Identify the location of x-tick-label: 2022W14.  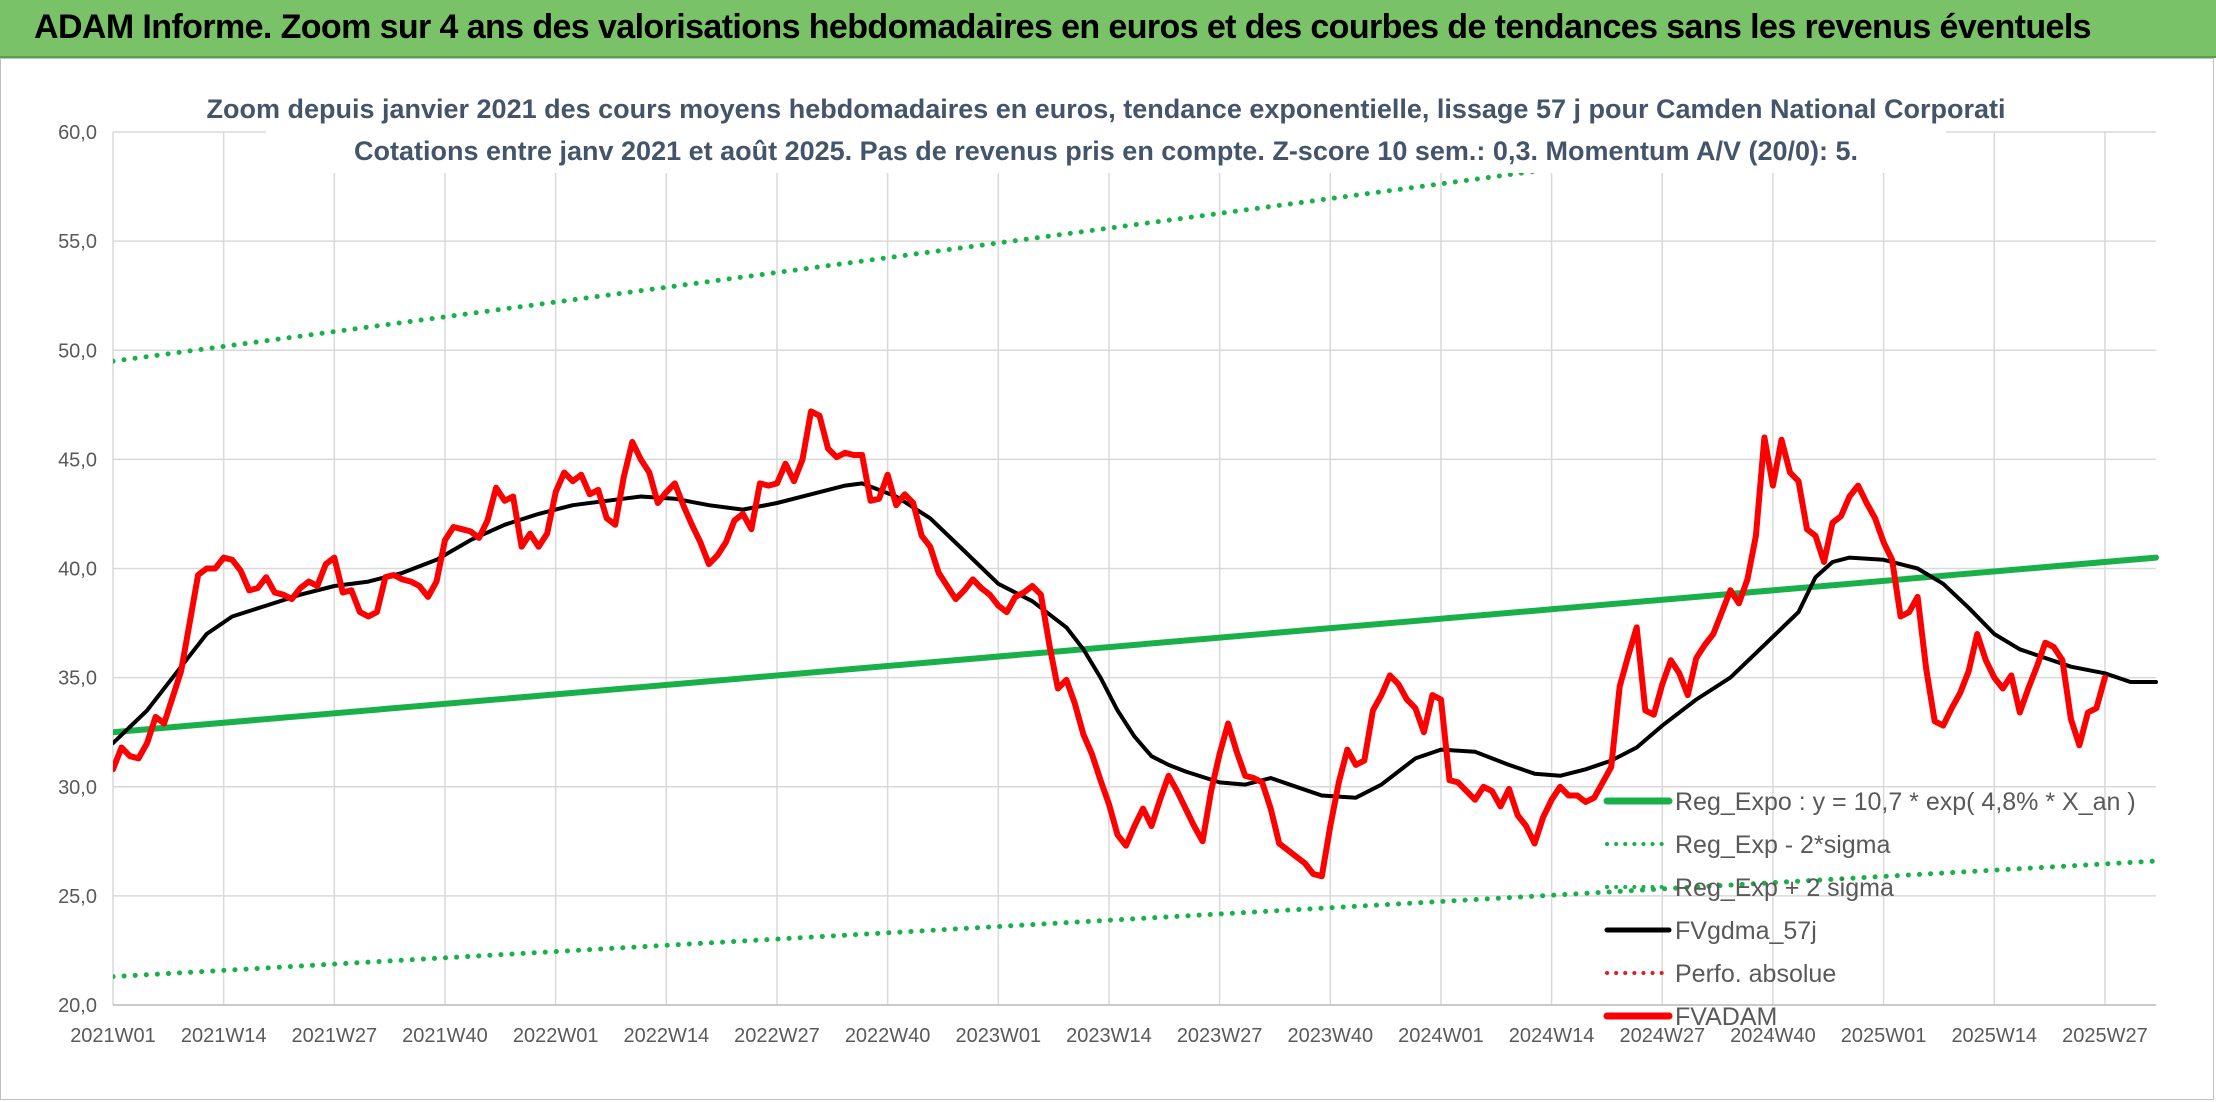
(667, 1036).